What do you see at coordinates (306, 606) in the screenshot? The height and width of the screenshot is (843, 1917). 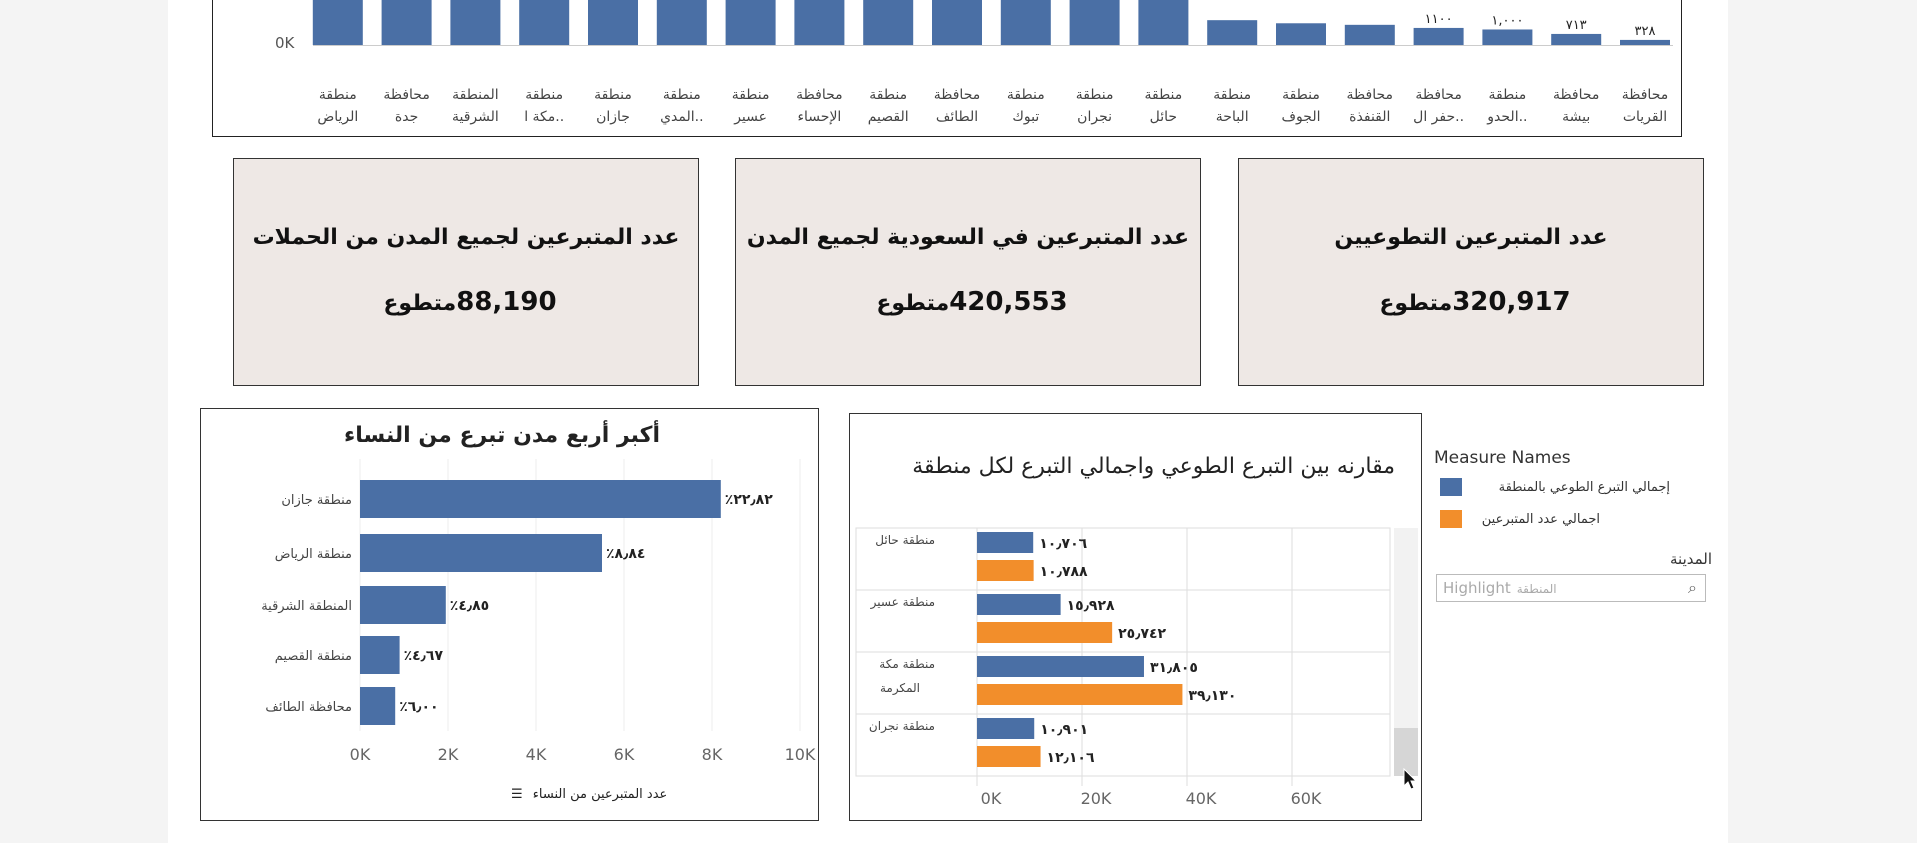 I see `women-bar-label: المنطقة الشرقية` at bounding box center [306, 606].